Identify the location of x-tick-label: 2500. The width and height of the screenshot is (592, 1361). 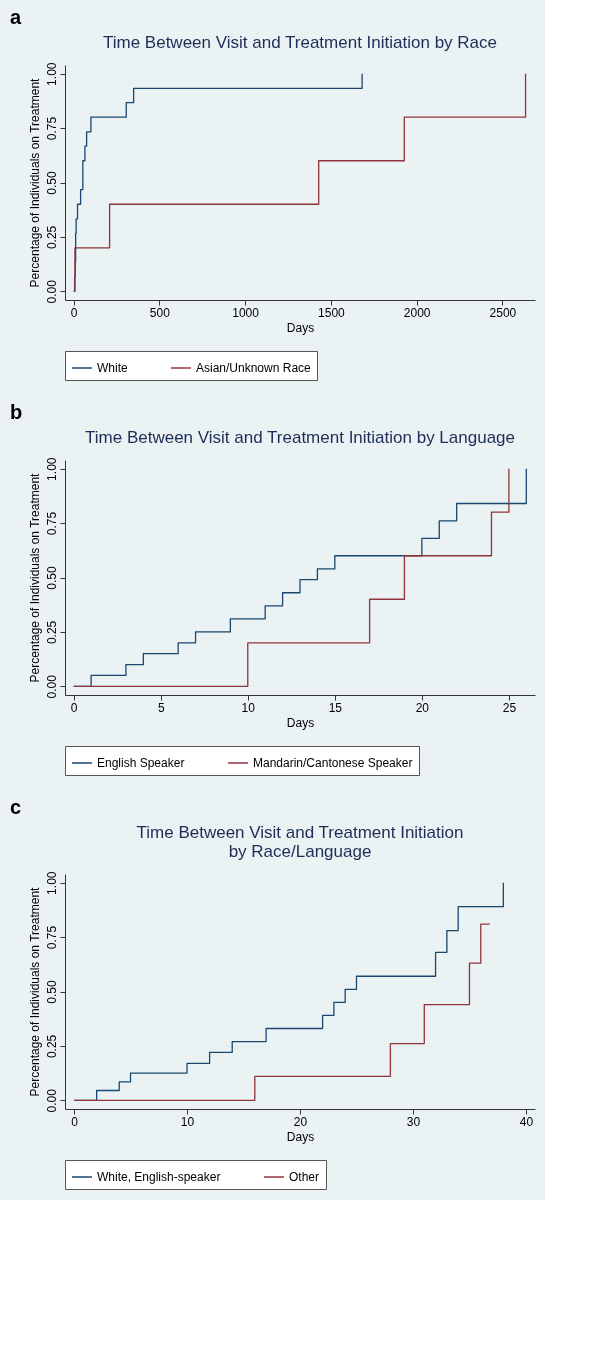
(503, 312).